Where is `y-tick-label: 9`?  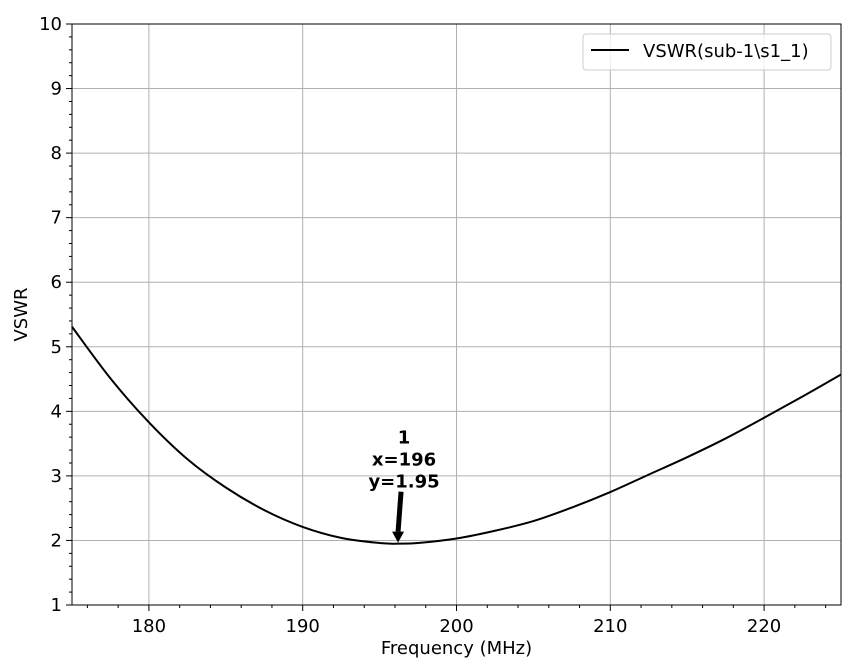
y-tick-label: 9 is located at coordinates (56, 89).